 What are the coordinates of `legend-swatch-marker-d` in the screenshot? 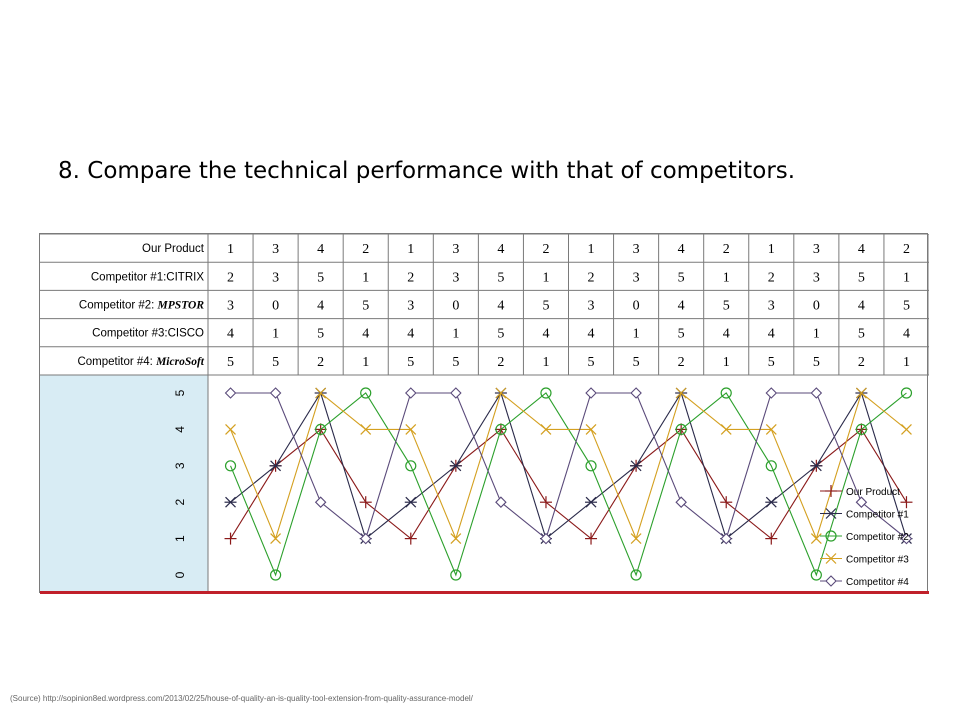 It's located at (831, 581).